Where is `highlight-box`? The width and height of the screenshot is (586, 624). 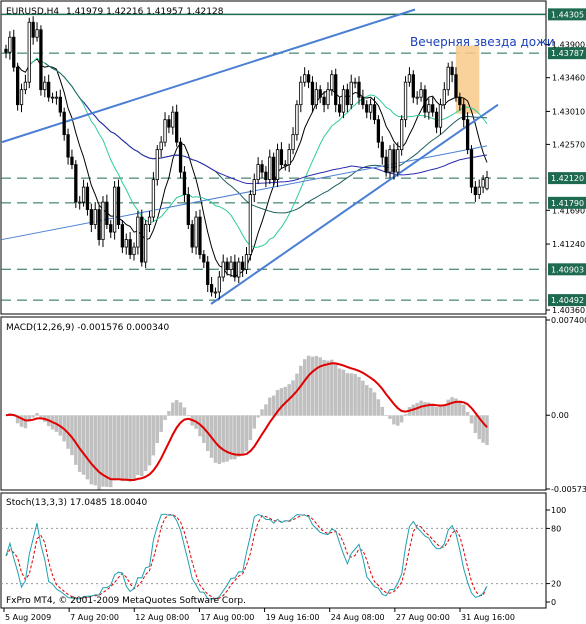
highlight-box is located at coordinates (467, 79).